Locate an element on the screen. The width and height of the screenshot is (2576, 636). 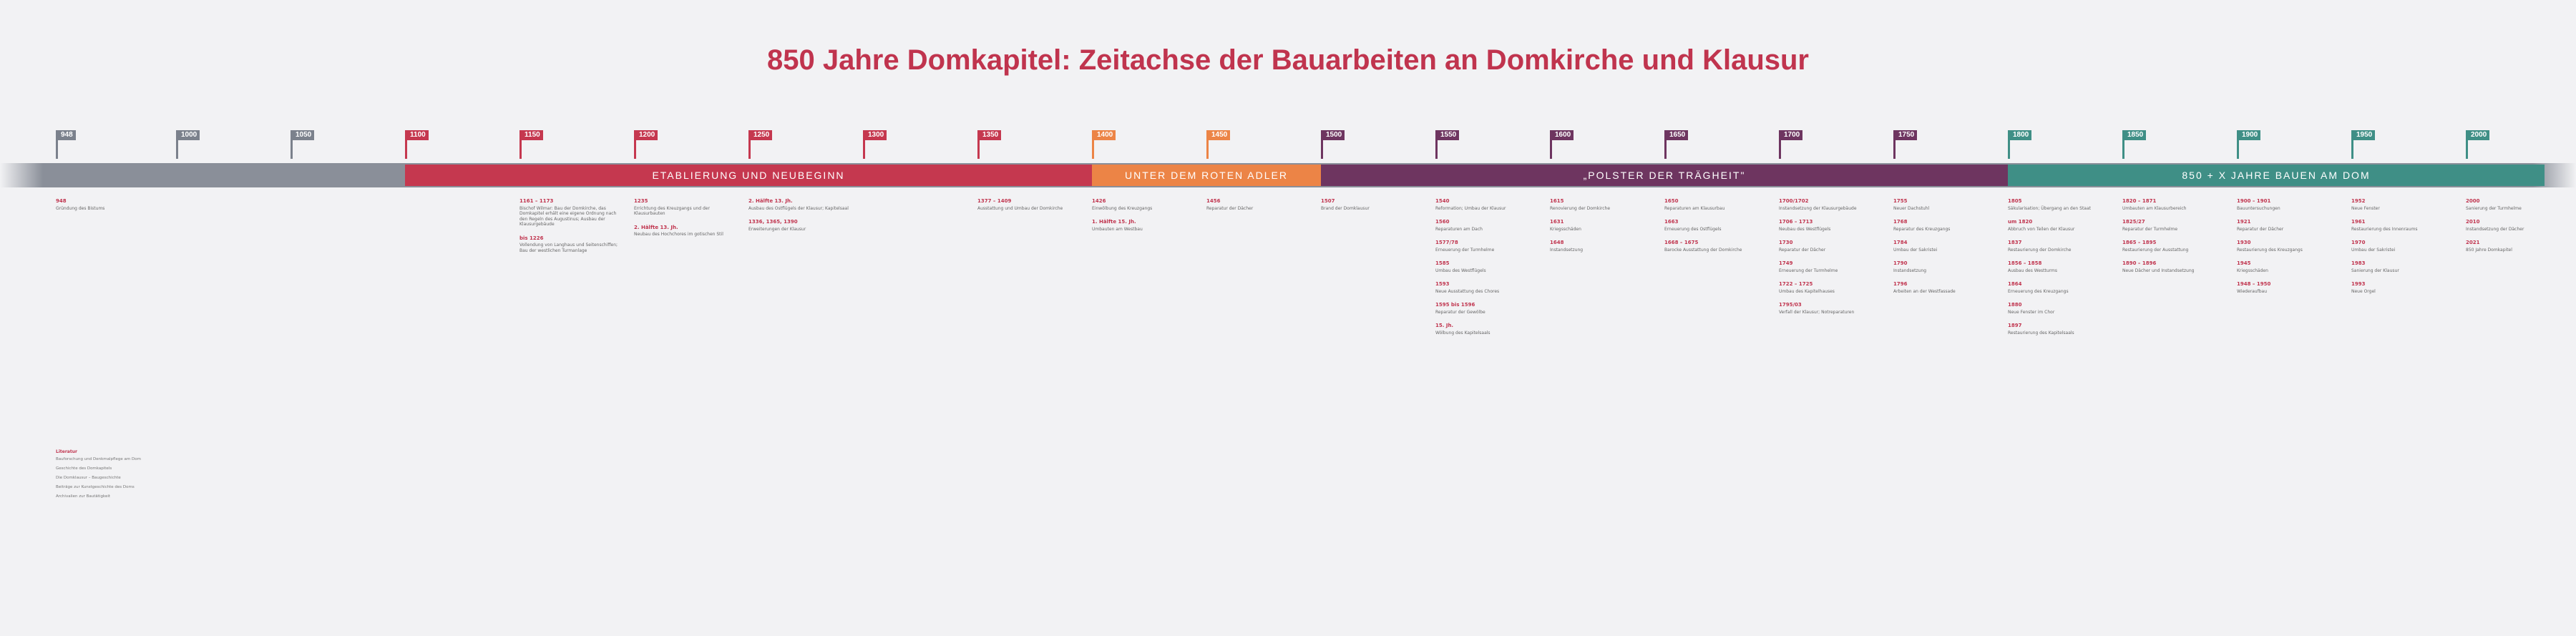
entry-text: Brand der Domklausur is located at coordinates (1345, 208).